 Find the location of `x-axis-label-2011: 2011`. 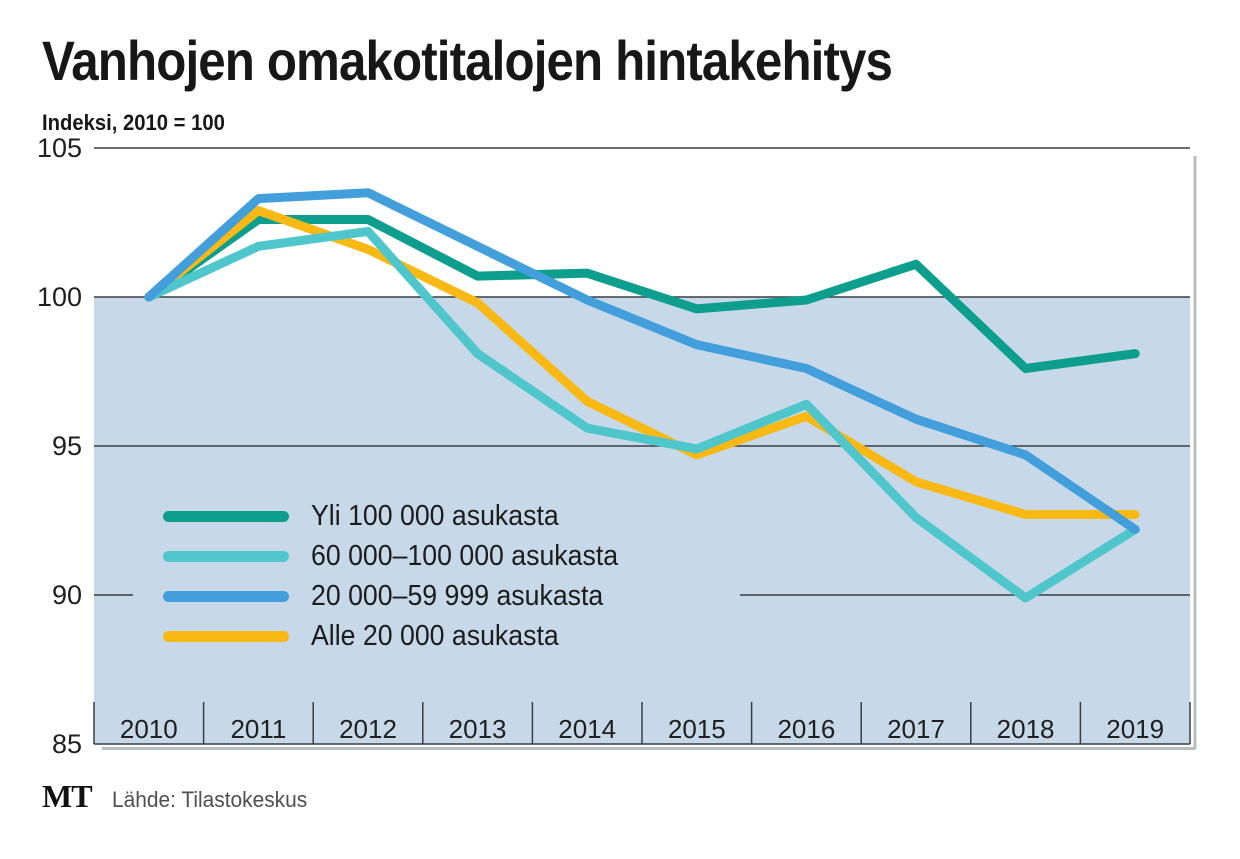

x-axis-label-2011: 2011 is located at coordinates (258, 729).